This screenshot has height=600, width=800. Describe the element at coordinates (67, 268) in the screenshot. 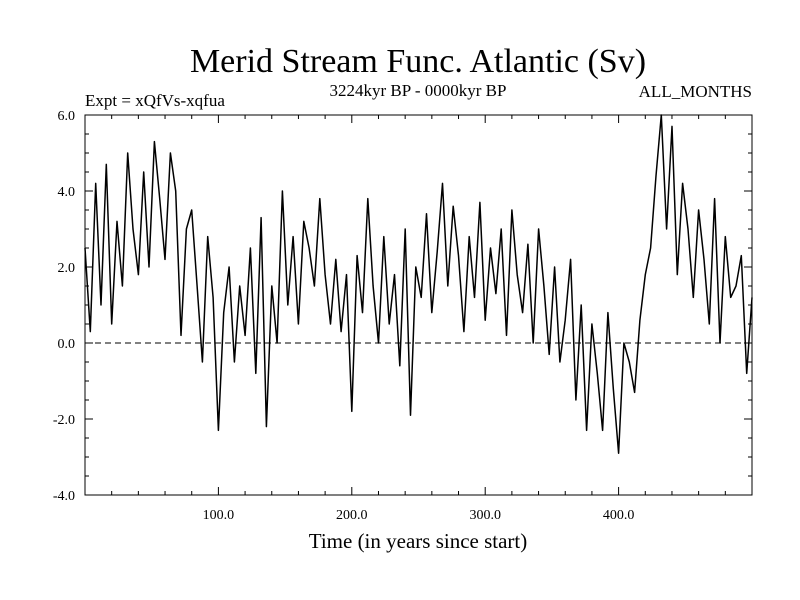

I see `y-tick-label: 2.0` at that location.